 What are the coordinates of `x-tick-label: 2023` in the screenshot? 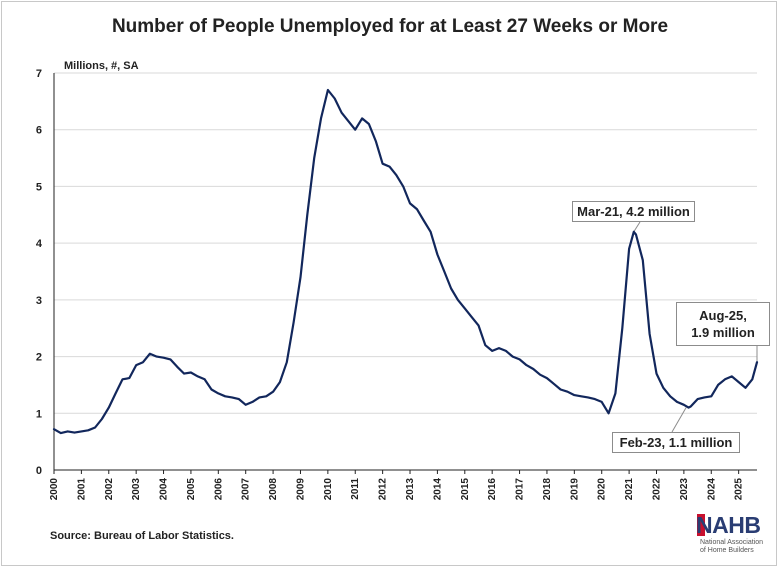 It's located at (684, 489).